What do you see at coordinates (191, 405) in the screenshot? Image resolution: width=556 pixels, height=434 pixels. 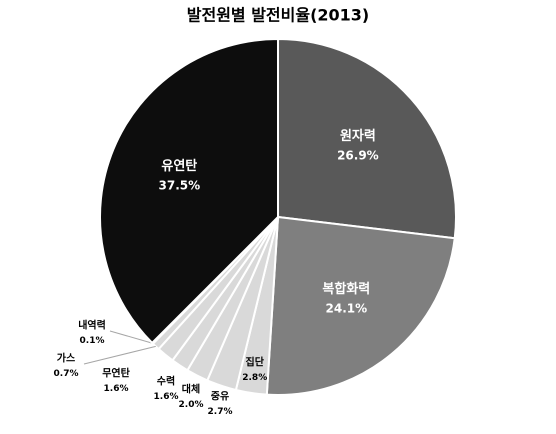 I see `value-label: 2.0%` at bounding box center [191, 405].